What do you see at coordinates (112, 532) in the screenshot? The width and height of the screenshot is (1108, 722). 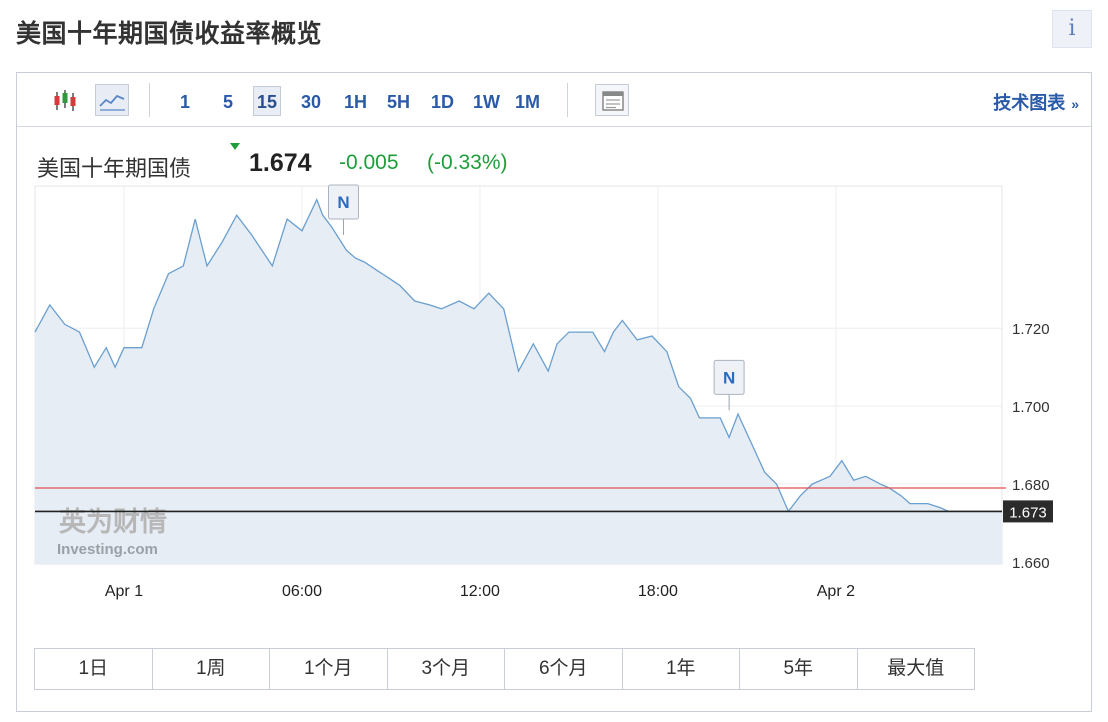 I see `watermark: 英为财情 Investing.com` at bounding box center [112, 532].